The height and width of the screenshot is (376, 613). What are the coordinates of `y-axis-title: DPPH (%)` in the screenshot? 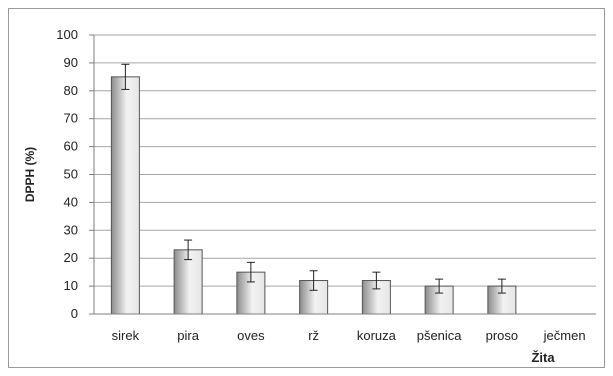 It's located at (30, 174).